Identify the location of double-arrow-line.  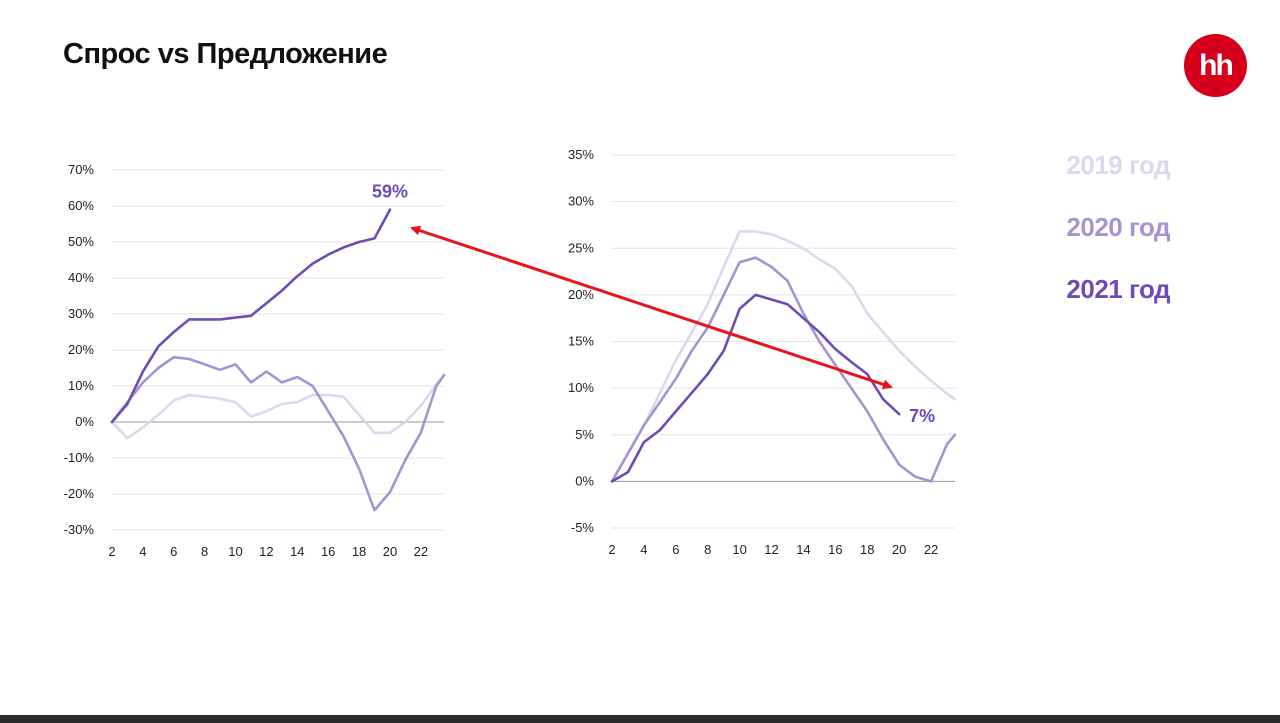
(651, 307).